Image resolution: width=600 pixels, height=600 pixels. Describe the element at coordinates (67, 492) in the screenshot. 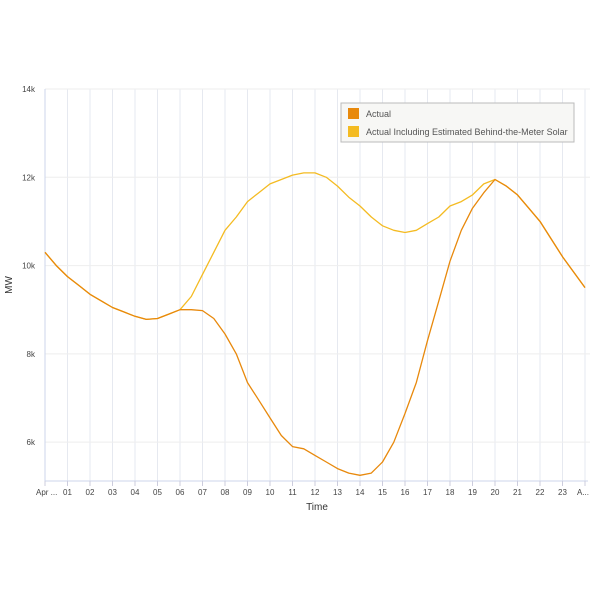

I see `x-tick-label: 01` at that location.